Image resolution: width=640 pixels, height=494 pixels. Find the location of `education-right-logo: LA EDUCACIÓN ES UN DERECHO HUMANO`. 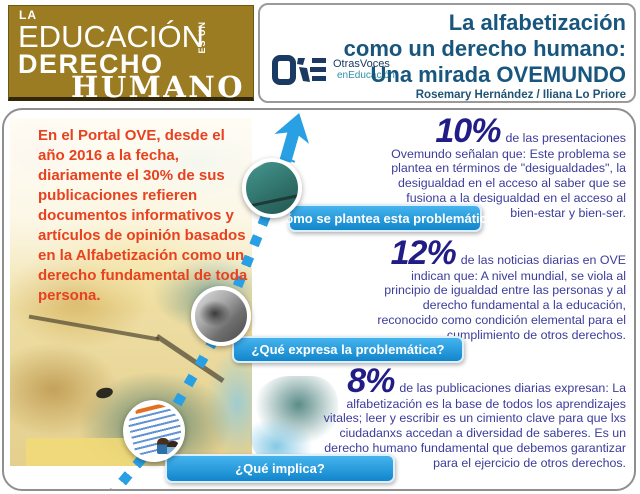

education-right-logo: LA EDUCACIÓN ES UN DERECHO HUMANO is located at coordinates (131, 54).